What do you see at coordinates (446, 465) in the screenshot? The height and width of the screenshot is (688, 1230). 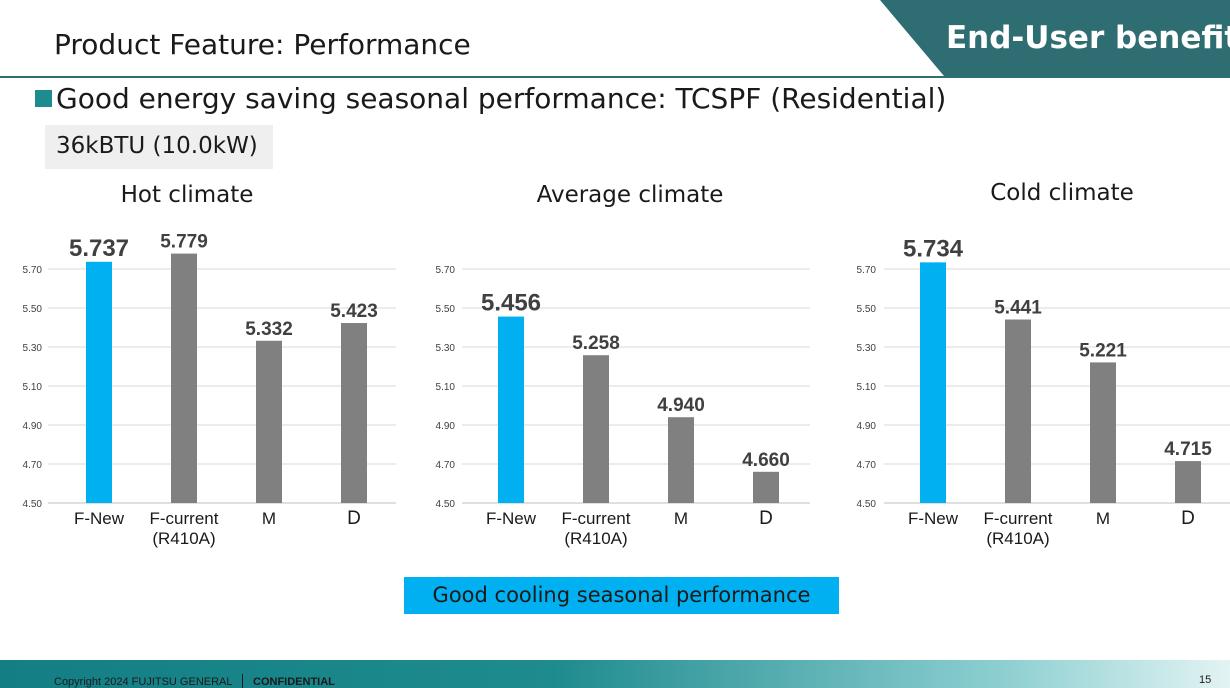 I see `average-y-tick-label: 4.70` at bounding box center [446, 465].